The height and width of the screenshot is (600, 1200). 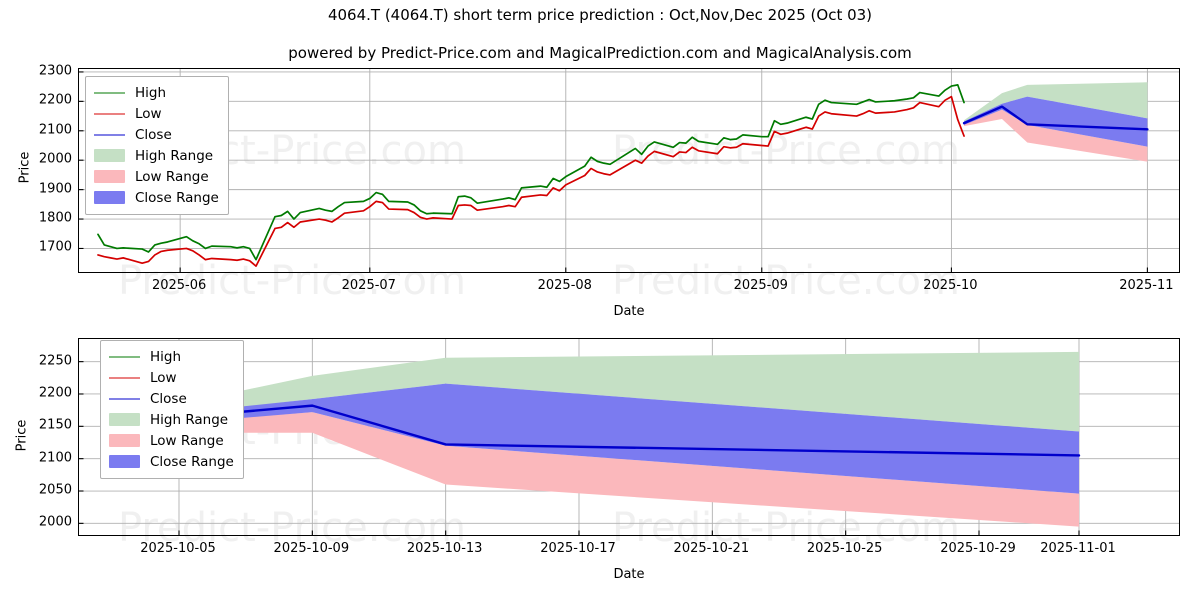 I want to click on x-axis-tick-label: 2025-07, so click(x=368, y=285).